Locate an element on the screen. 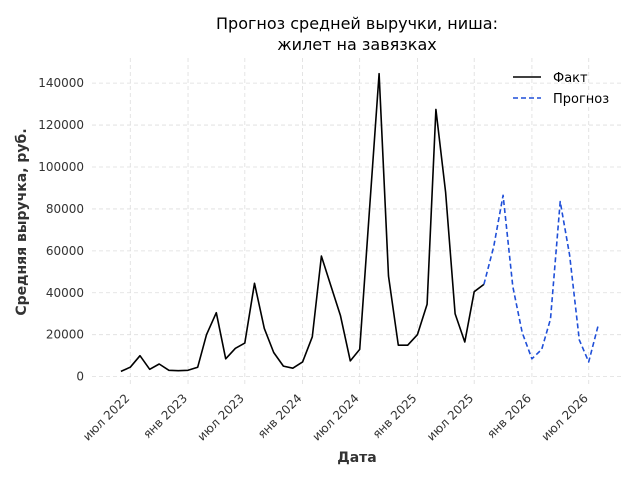 The height and width of the screenshot is (480, 640). x-tick-label: янв 2023 is located at coordinates (165, 416).